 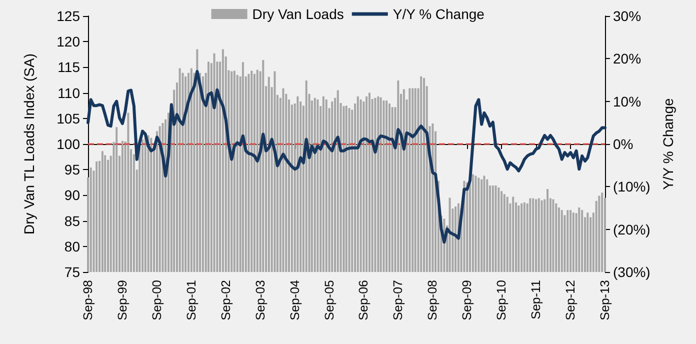 What do you see at coordinates (72, 170) in the screenshot?
I see `y-tick-label: 95` at bounding box center [72, 170].